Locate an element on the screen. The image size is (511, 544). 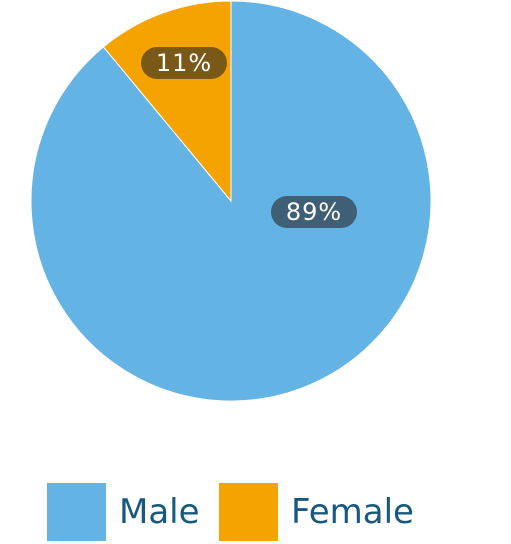
value-label: 11% is located at coordinates (184, 63).